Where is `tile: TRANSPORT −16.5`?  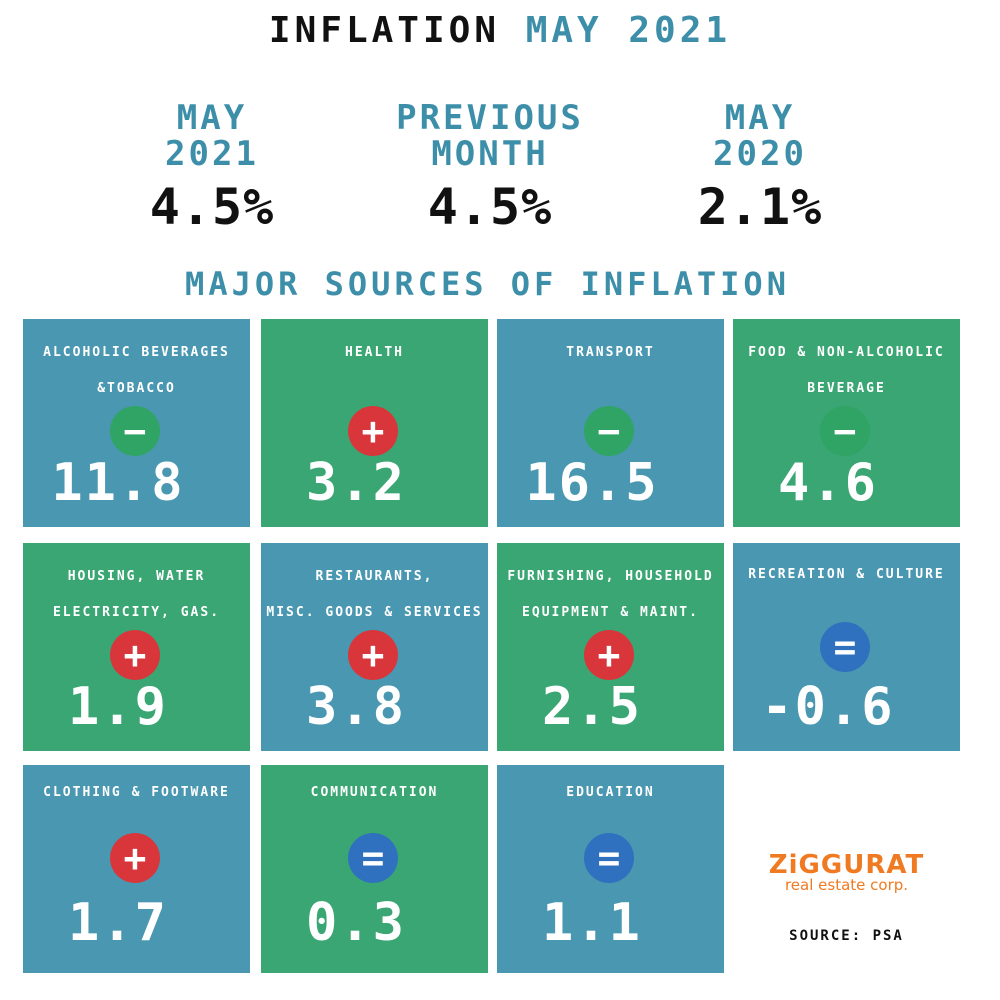
tile: TRANSPORT −16.5 is located at coordinates (610, 423).